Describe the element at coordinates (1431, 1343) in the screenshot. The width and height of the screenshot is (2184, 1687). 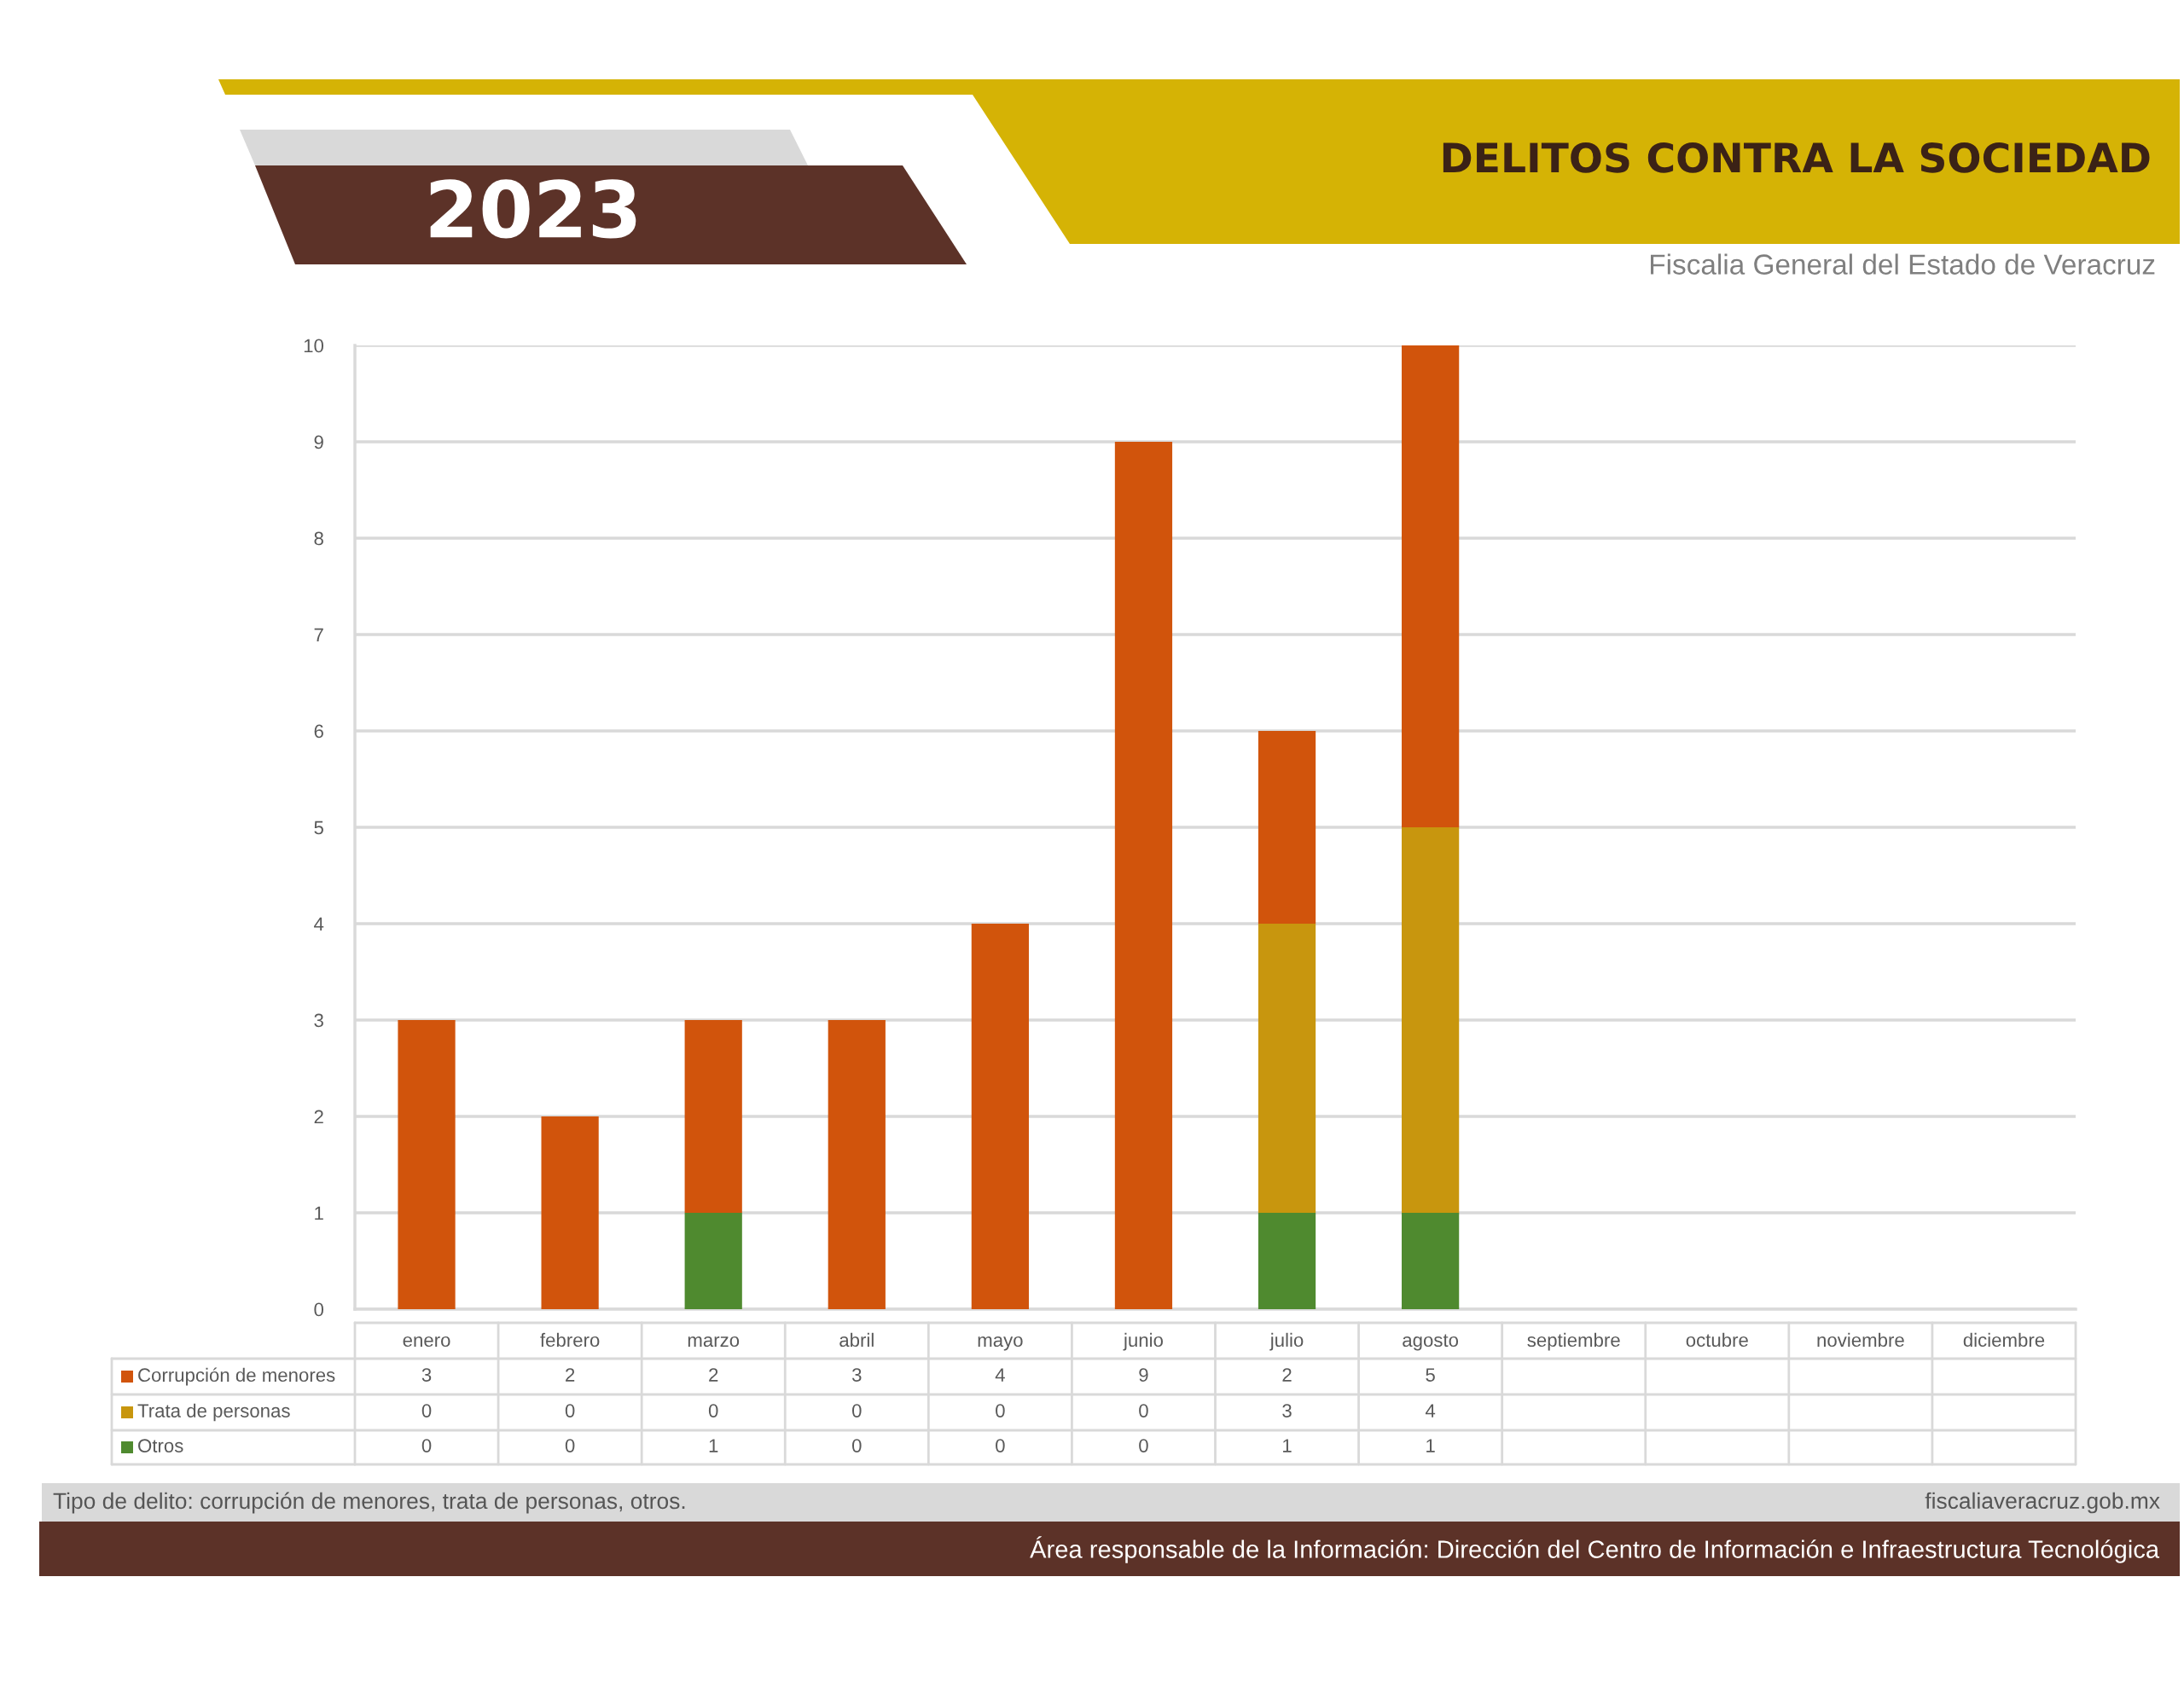
I see `x-tick-label: agosto` at that location.